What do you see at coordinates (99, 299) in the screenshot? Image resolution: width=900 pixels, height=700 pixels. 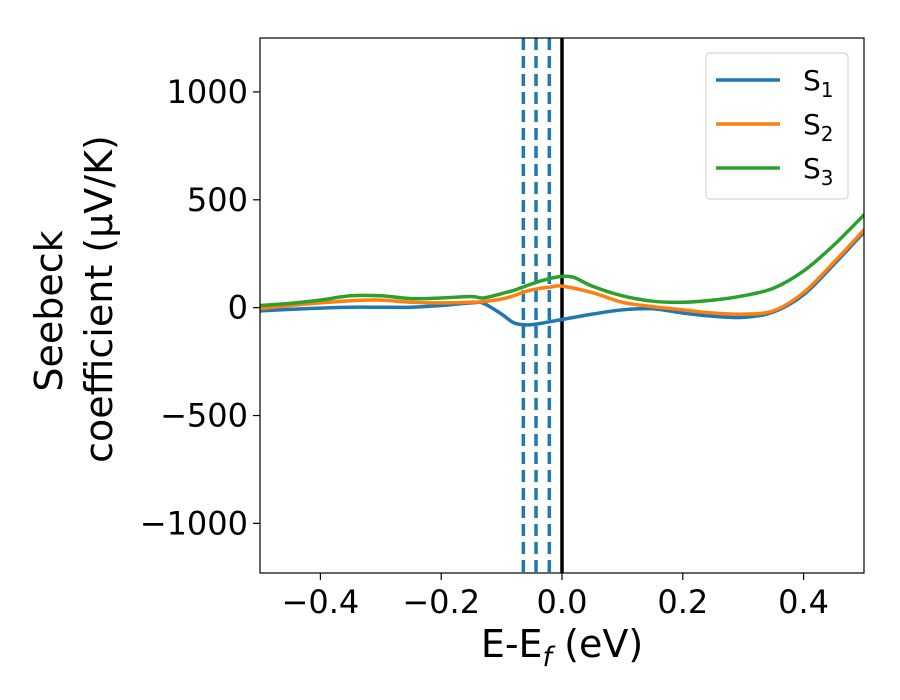 I see `y-axis-title-line2: coefficient (μV/K)` at bounding box center [99, 299].